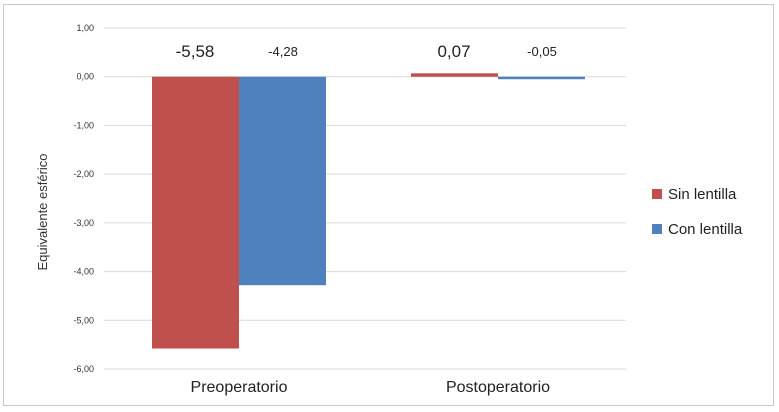  What do you see at coordinates (42, 211) in the screenshot?
I see `y-axis-label: Equivalente esférico` at bounding box center [42, 211].